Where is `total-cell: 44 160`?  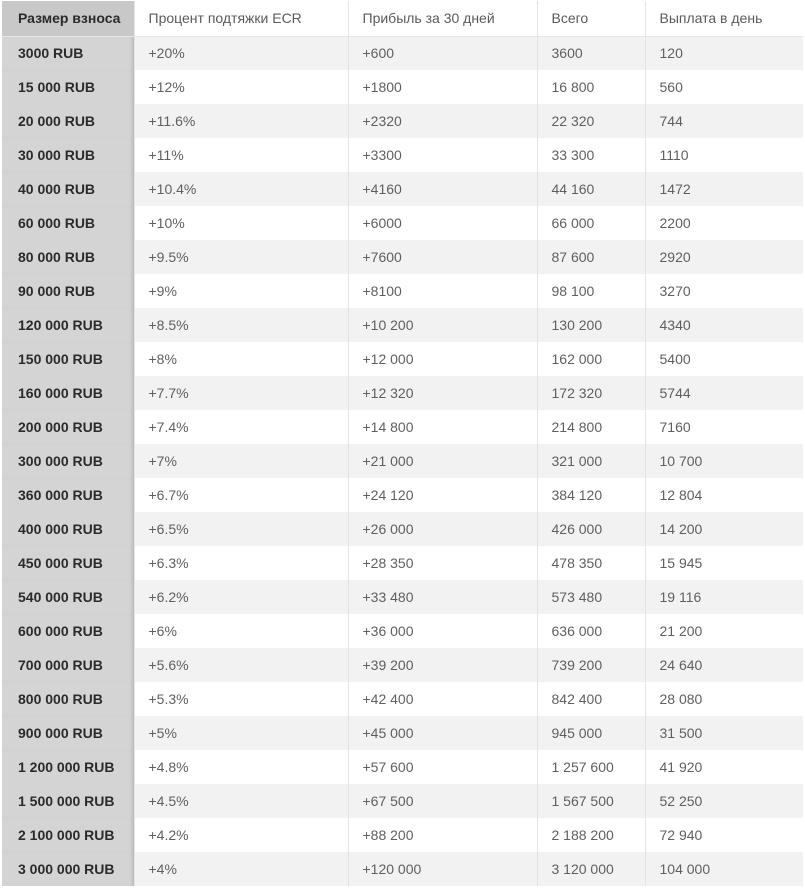 total-cell: 44 160 is located at coordinates (591, 189).